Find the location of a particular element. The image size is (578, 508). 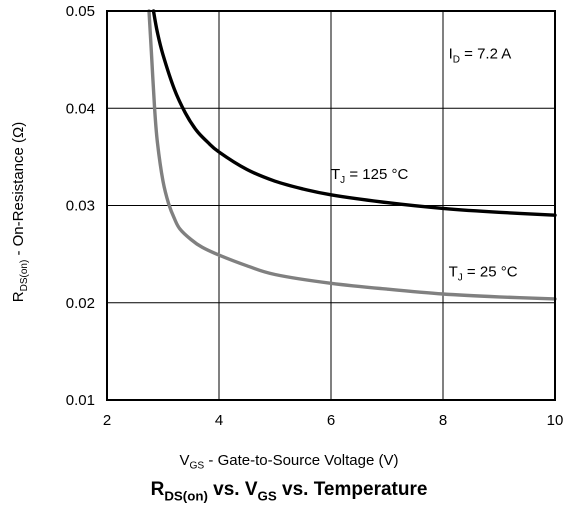

chart-title: RDS(on) vs. VGS vs. Temperature is located at coordinates (289, 491).